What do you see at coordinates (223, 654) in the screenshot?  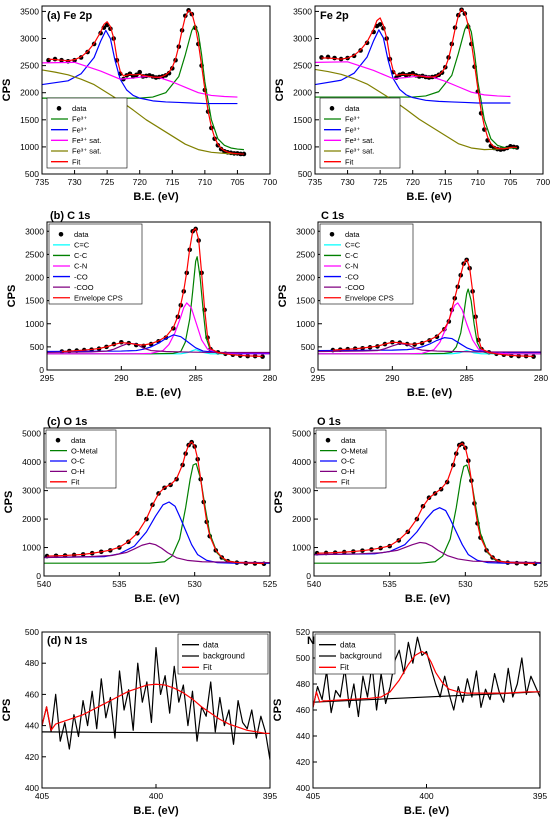 I see `legend: data background Fit` at bounding box center [223, 654].